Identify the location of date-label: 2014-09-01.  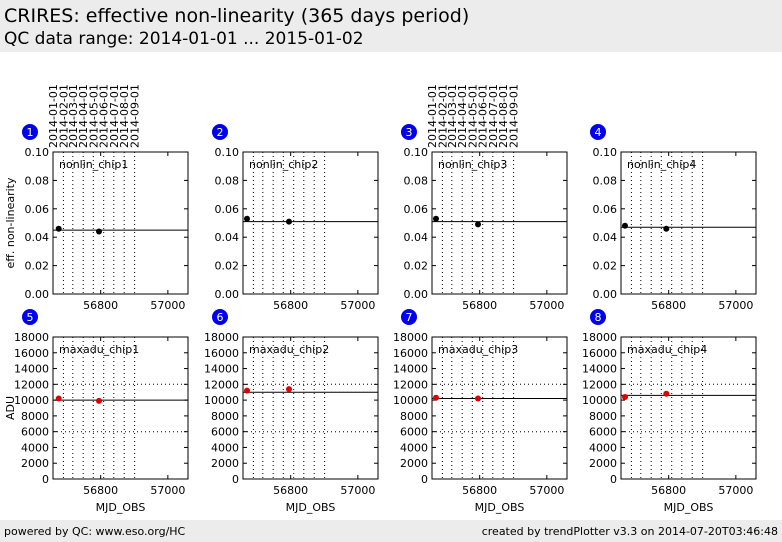
(514, 116).